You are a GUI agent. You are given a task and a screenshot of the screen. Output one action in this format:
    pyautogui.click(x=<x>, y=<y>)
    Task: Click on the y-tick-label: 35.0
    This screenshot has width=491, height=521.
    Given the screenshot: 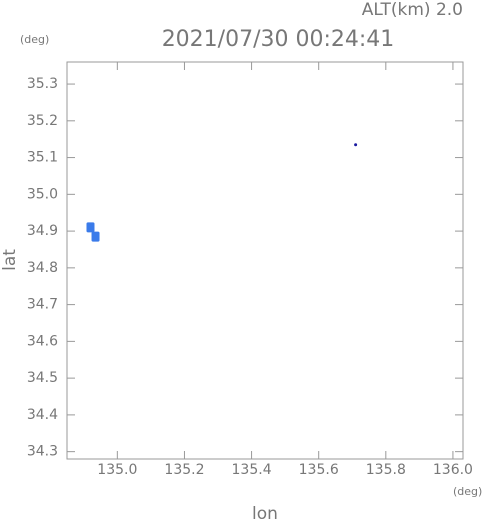 What is the action you would take?
    pyautogui.click(x=42, y=194)
    